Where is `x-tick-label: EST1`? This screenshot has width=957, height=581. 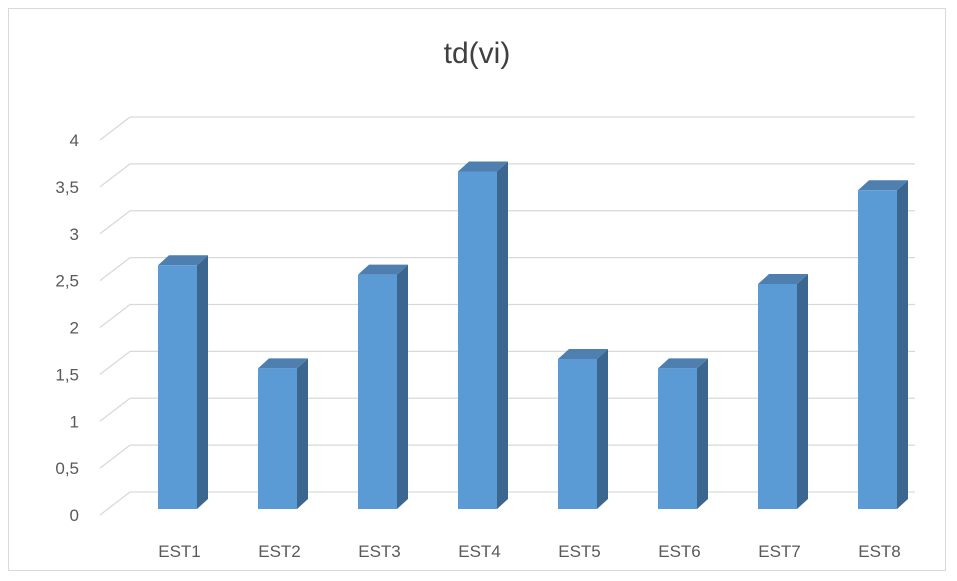
x-tick-label: EST1 is located at coordinates (179, 551).